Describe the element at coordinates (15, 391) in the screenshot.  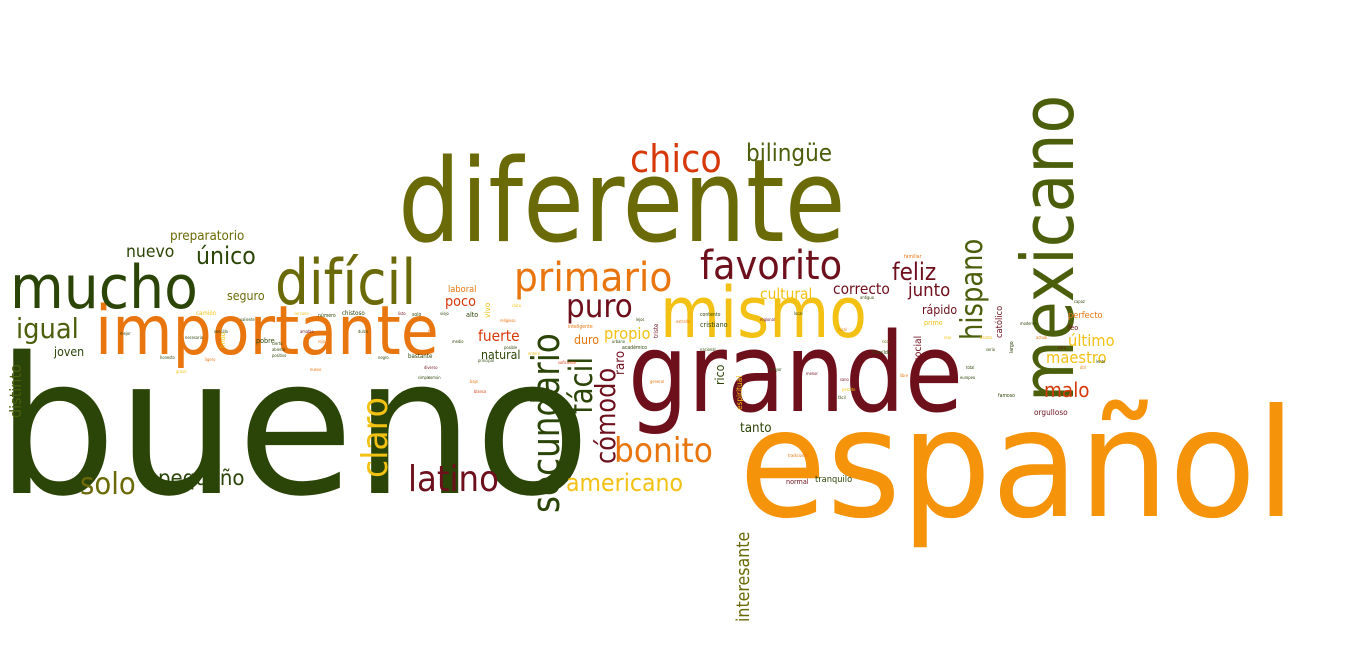
I see `word-distinto: distinto` at that location.